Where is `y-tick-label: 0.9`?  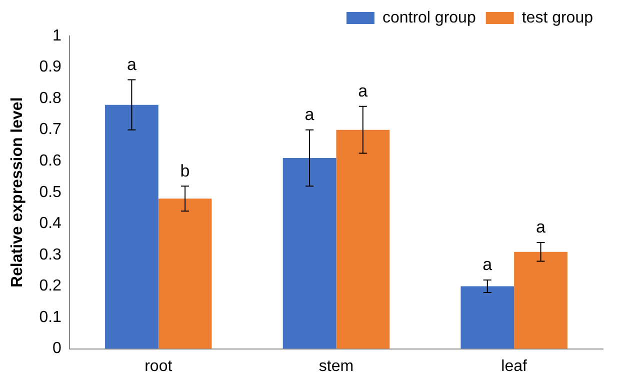
y-tick-label: 0.9 is located at coordinates (50, 67).